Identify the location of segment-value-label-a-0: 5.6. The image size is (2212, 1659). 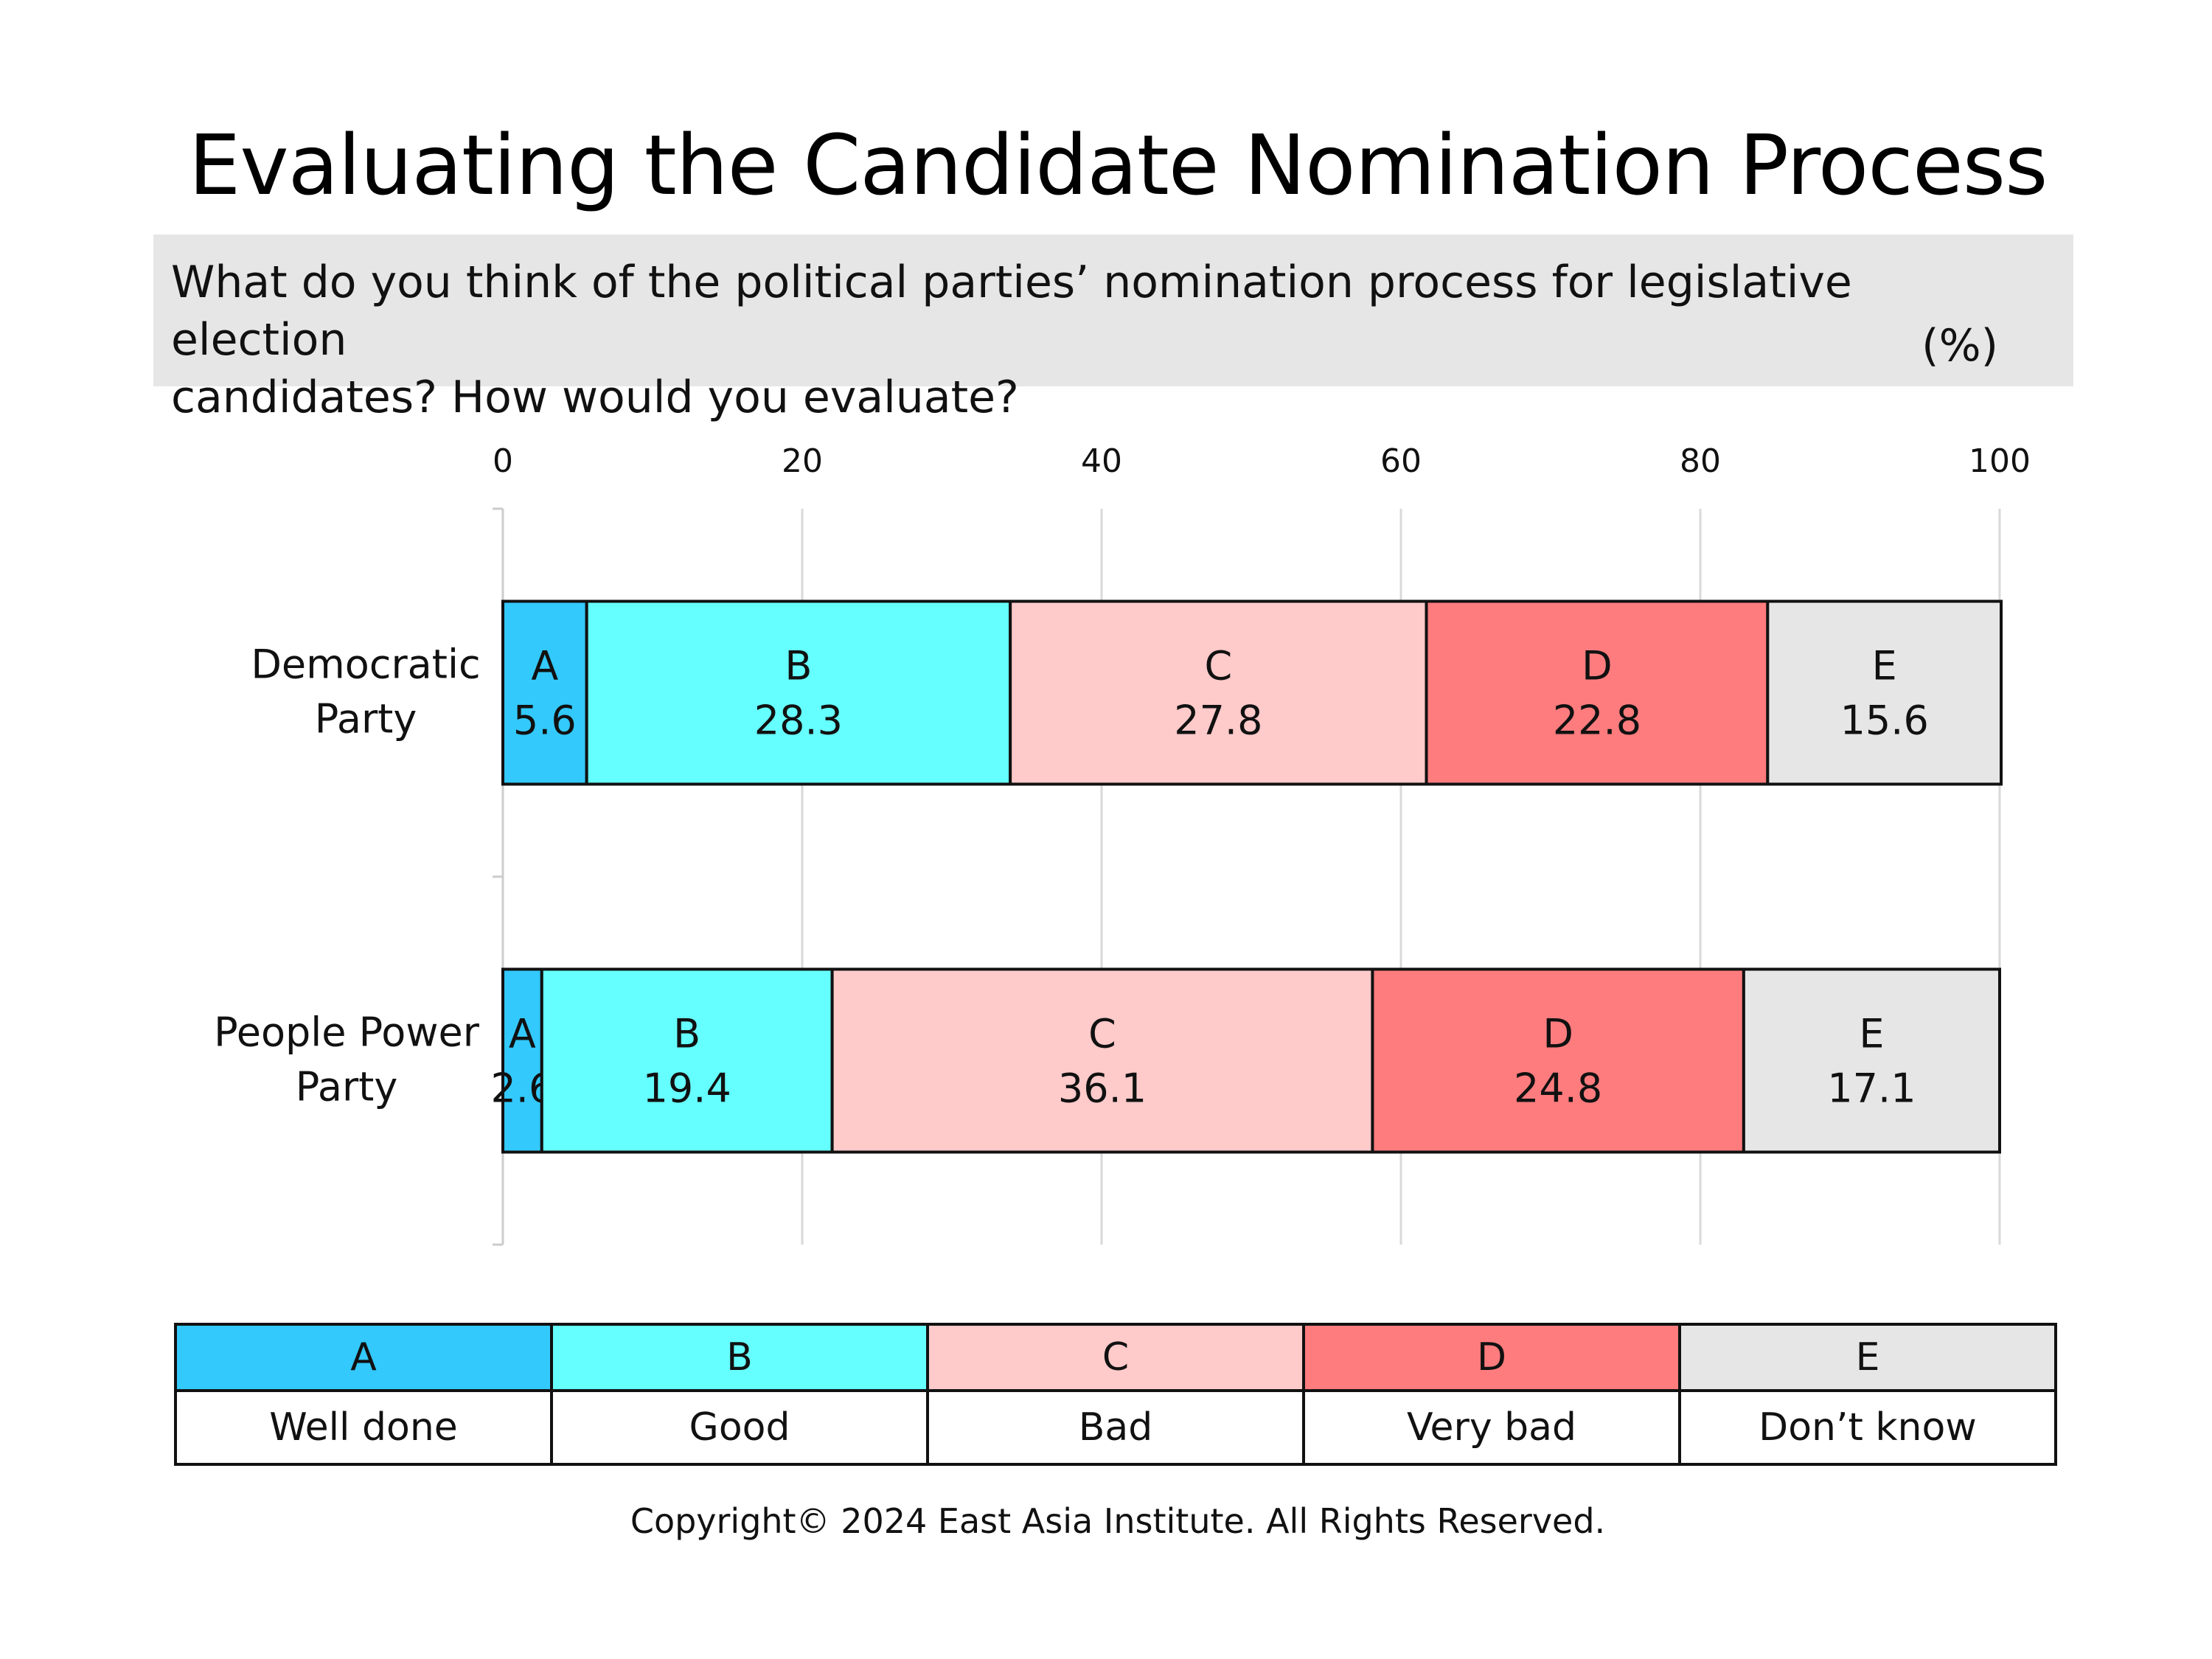
(545, 721).